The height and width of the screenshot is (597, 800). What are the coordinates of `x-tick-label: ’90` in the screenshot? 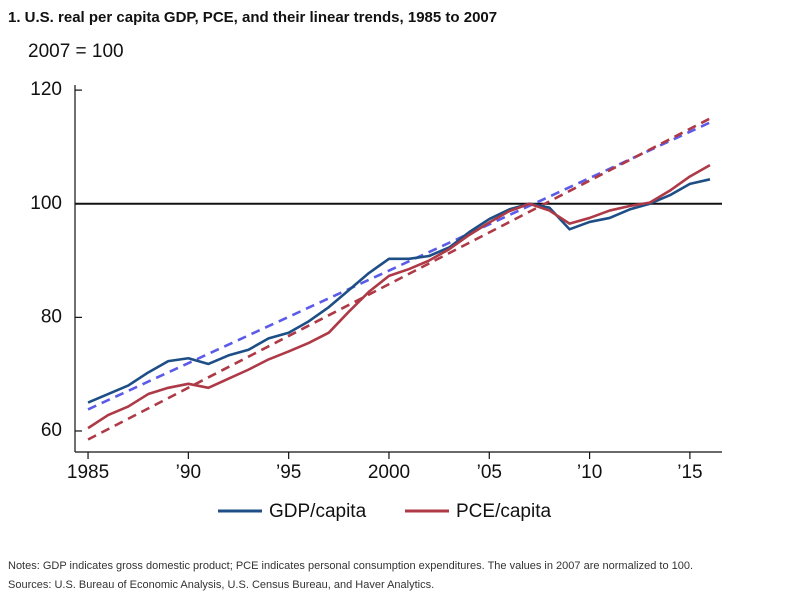 It's located at (188, 472).